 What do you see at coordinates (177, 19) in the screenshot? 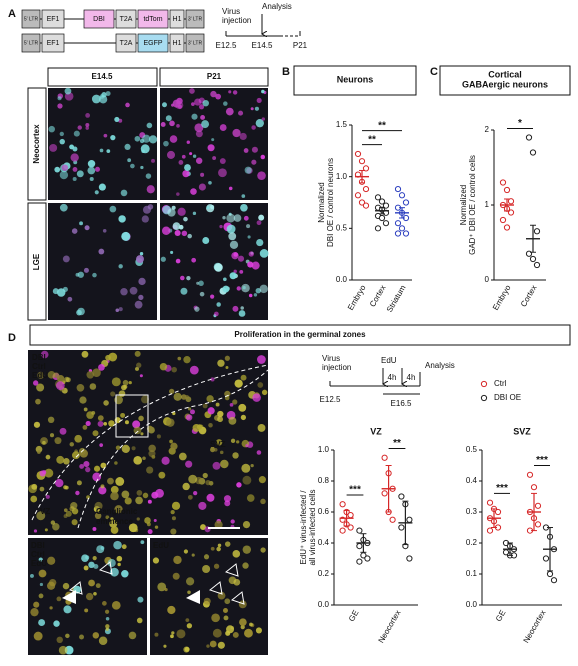
I see `vector-label: H1` at bounding box center [177, 19].